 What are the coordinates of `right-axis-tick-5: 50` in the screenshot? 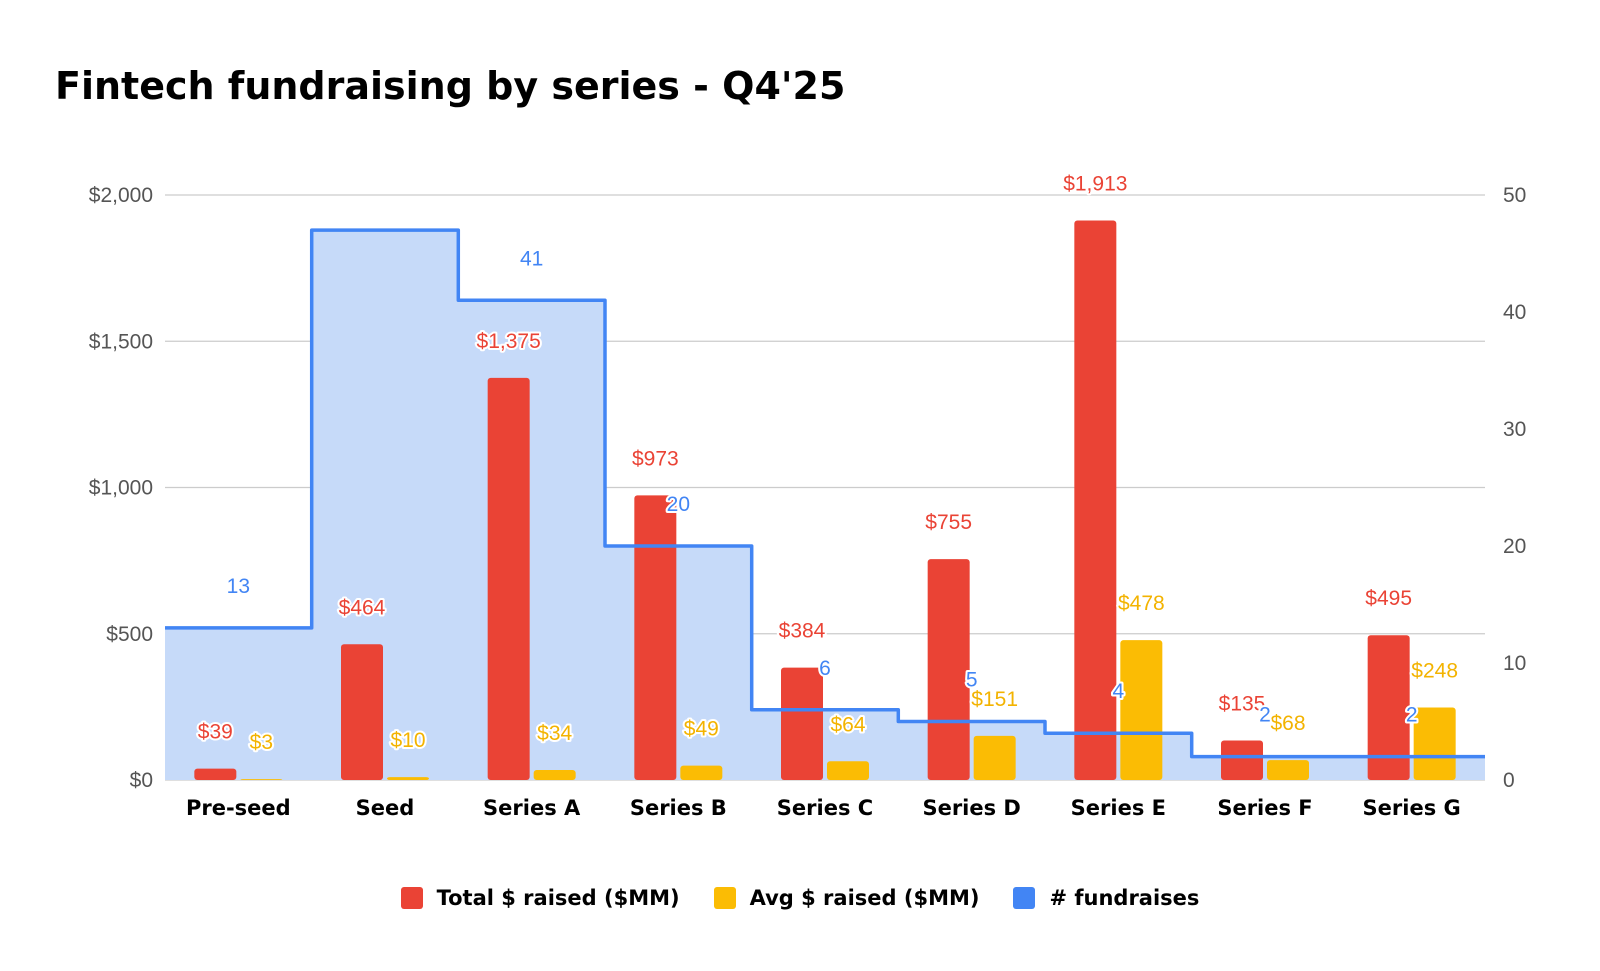 It's located at (1514, 195).